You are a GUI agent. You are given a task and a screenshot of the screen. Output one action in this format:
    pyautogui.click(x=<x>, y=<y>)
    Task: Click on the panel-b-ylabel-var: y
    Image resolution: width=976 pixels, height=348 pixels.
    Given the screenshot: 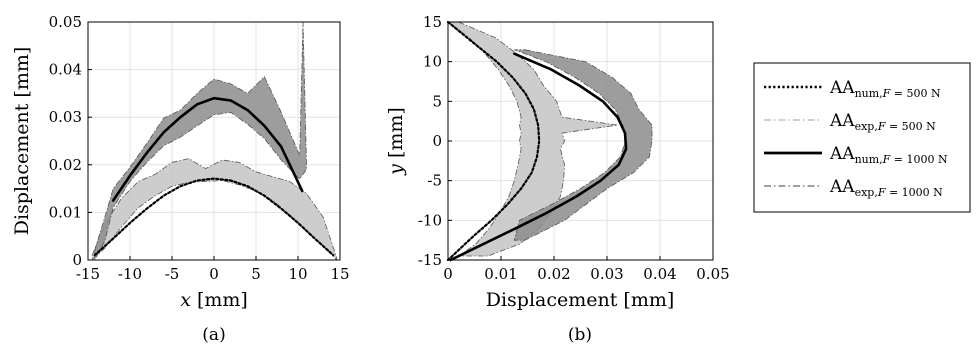 What is the action you would take?
    pyautogui.click(x=396, y=170)
    